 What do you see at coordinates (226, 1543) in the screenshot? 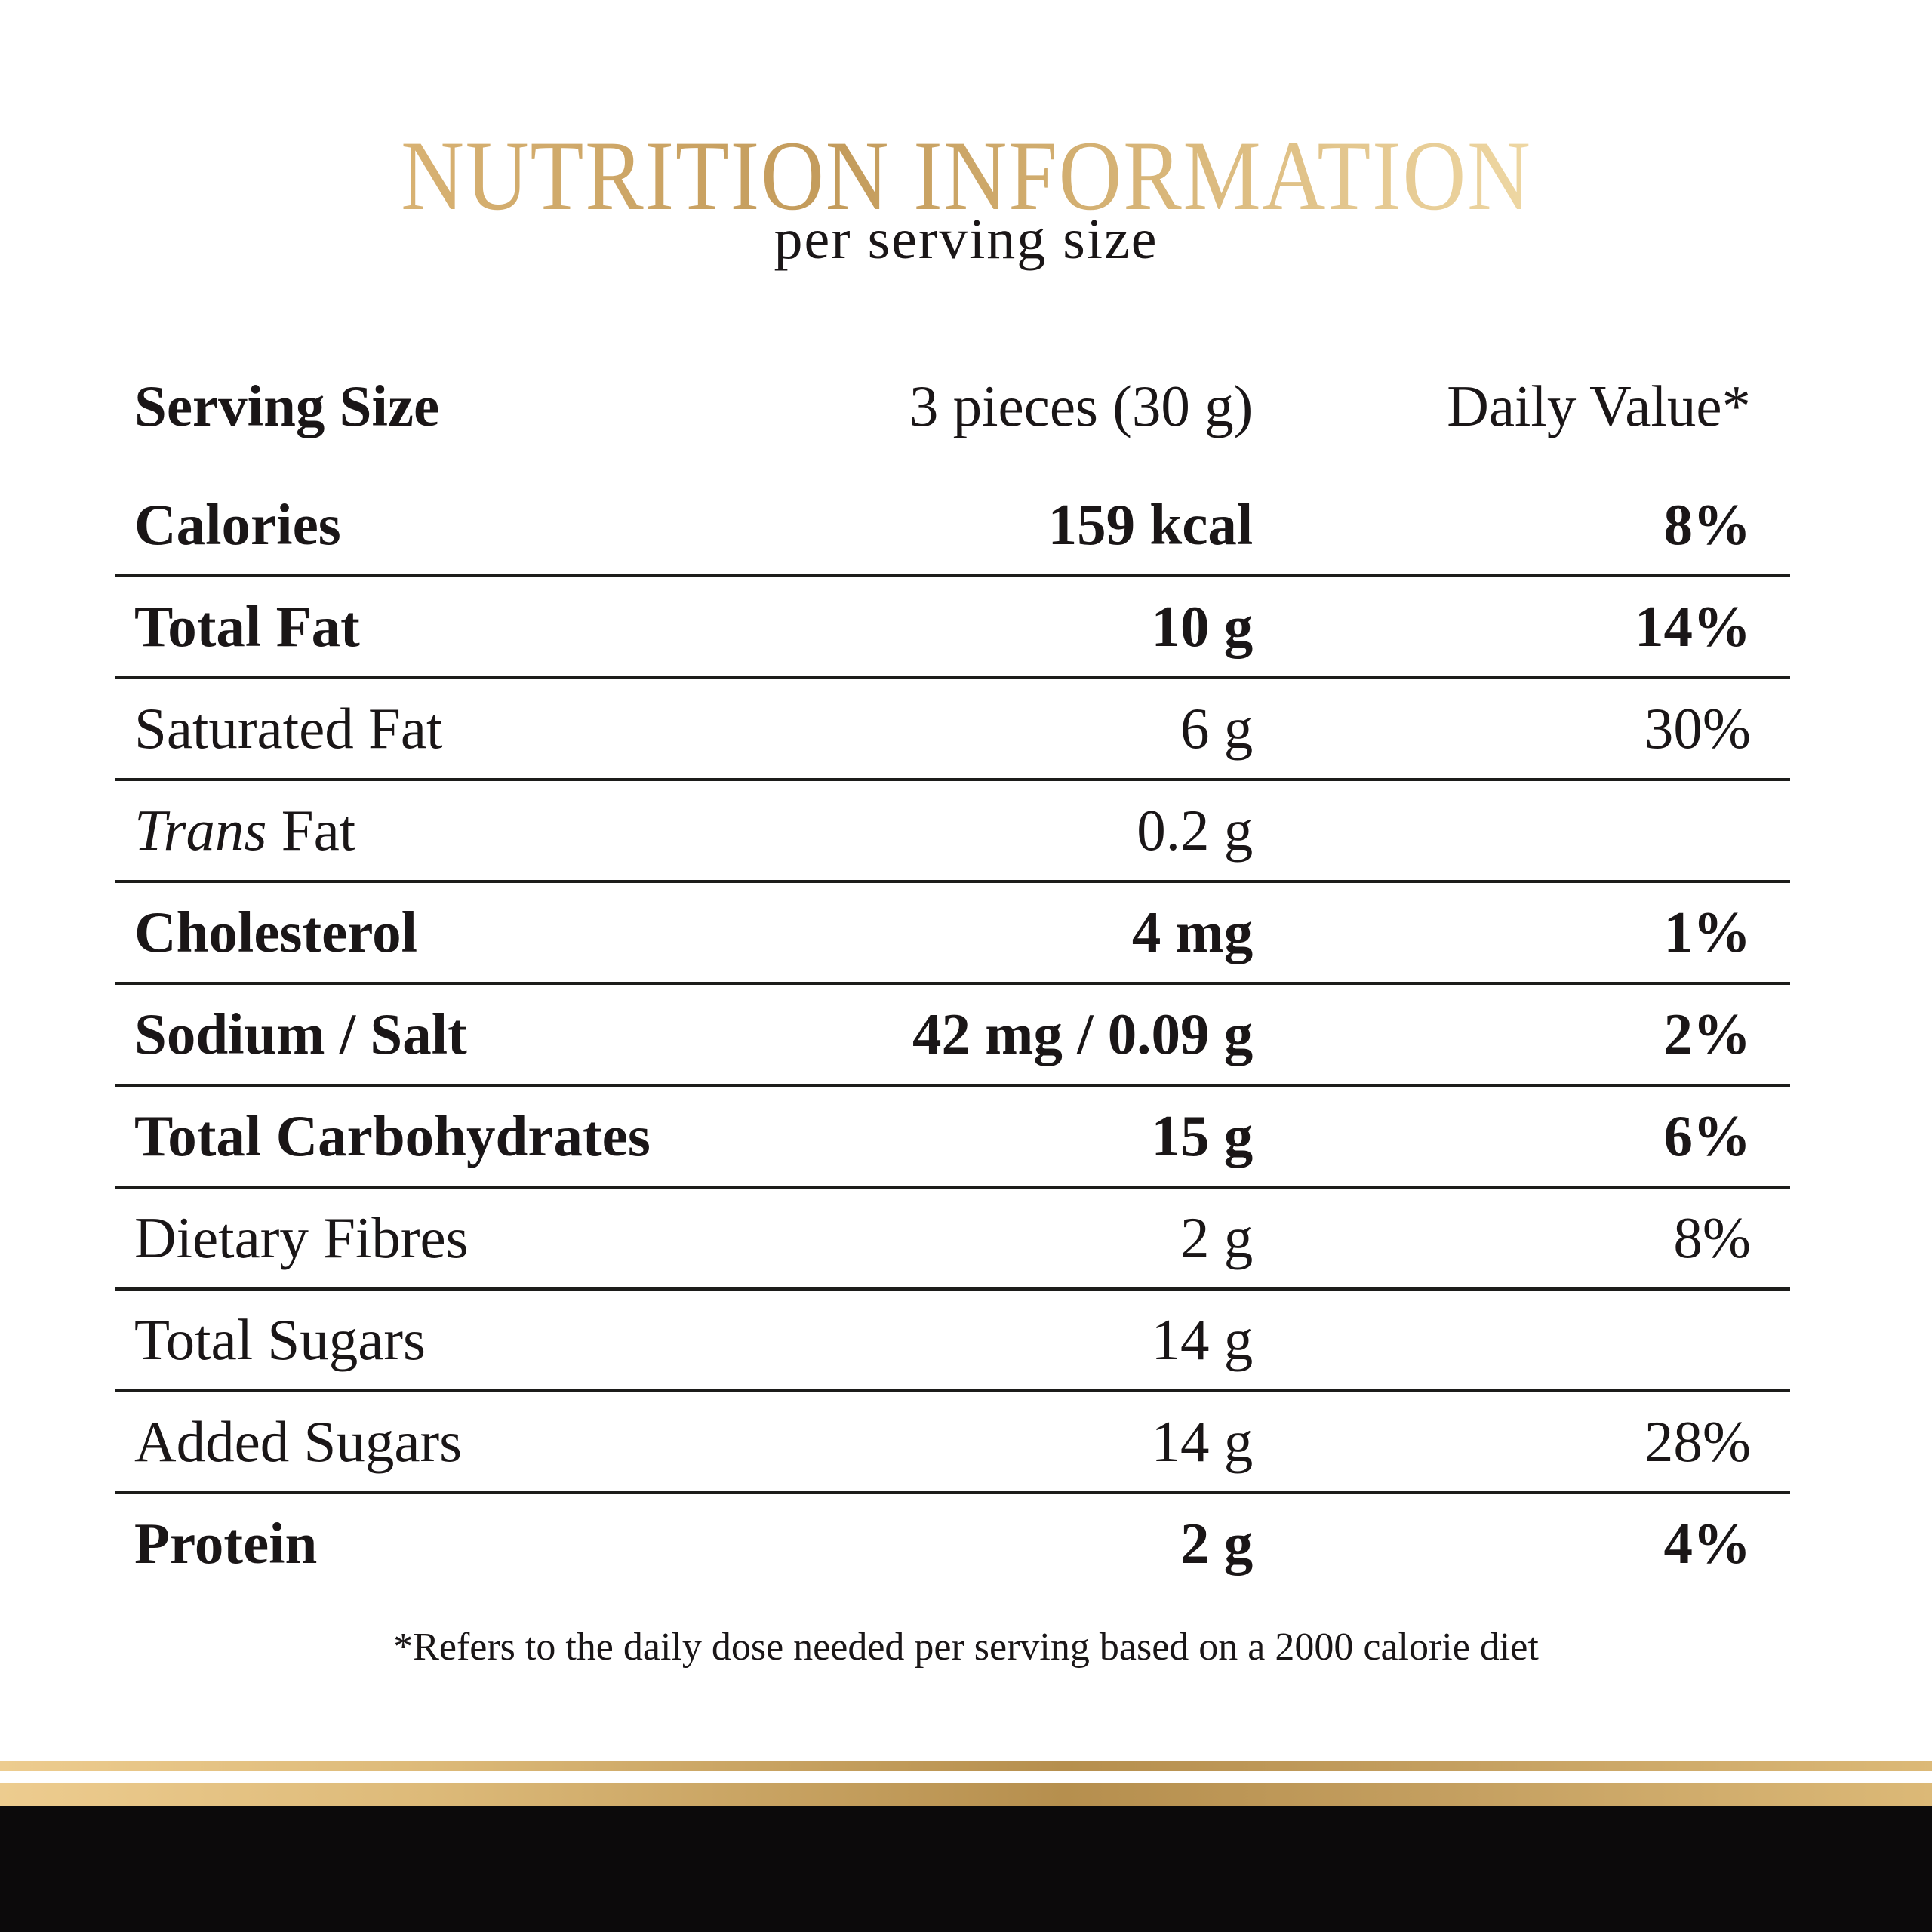
I see `row-label: Protein` at bounding box center [226, 1543].